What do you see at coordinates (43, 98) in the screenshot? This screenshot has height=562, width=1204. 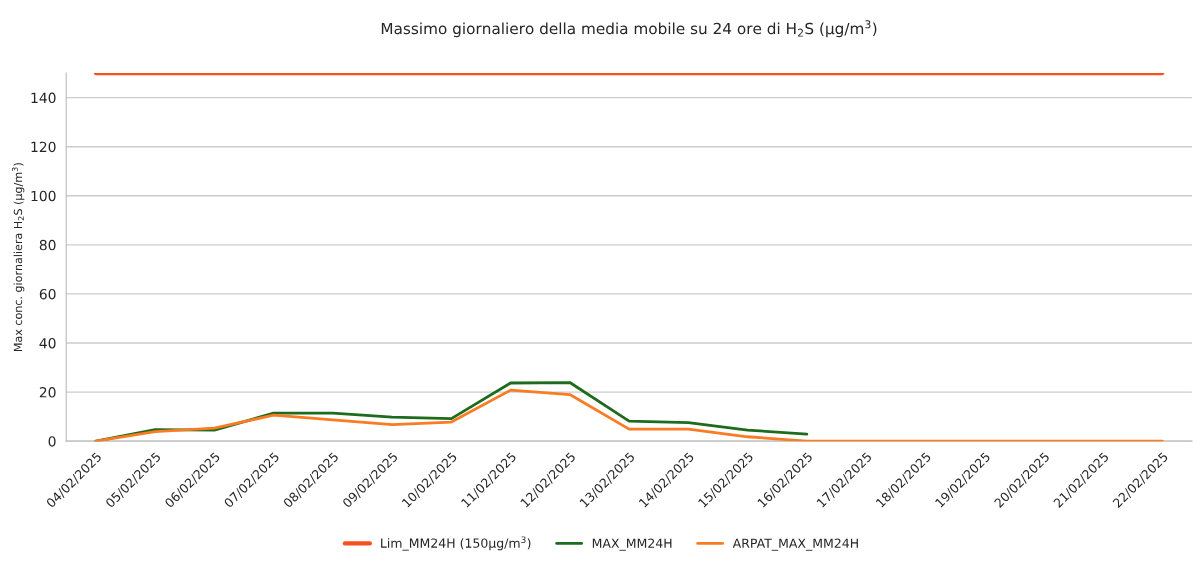 I see `y-tick-label: 140` at bounding box center [43, 98].